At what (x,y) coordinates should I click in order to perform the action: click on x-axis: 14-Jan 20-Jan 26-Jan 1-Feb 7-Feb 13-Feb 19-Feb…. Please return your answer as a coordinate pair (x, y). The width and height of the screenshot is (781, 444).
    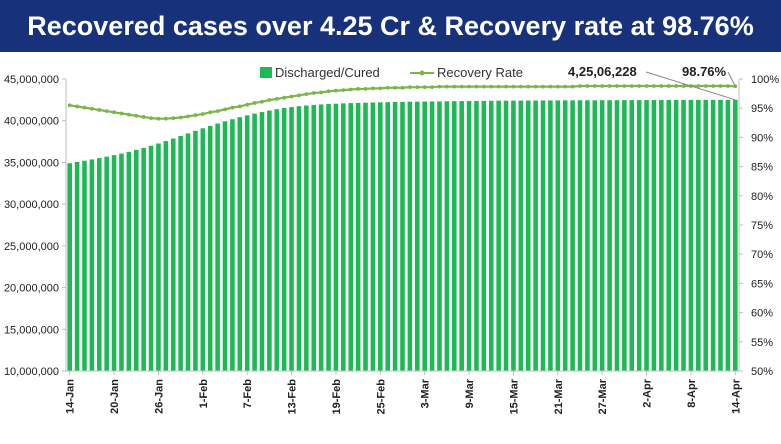
    Looking at the image, I should click on (403, 392).